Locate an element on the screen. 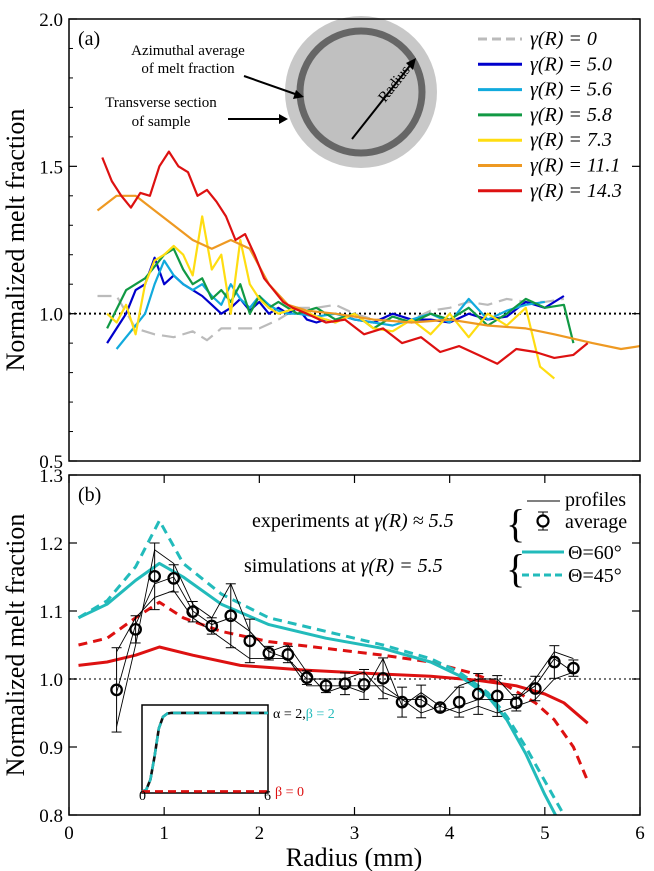  legend-label-2: γ(R) = 5.6 is located at coordinates (571, 90).